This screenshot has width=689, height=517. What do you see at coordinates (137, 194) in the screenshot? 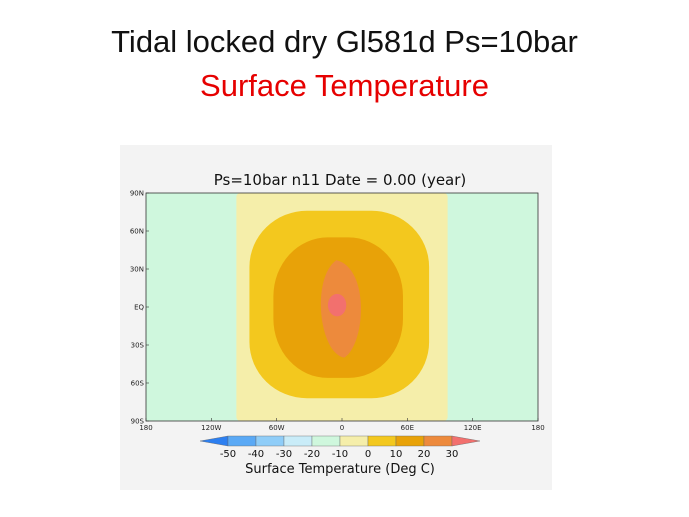
I see `y-tick-label: 90N` at bounding box center [137, 194].